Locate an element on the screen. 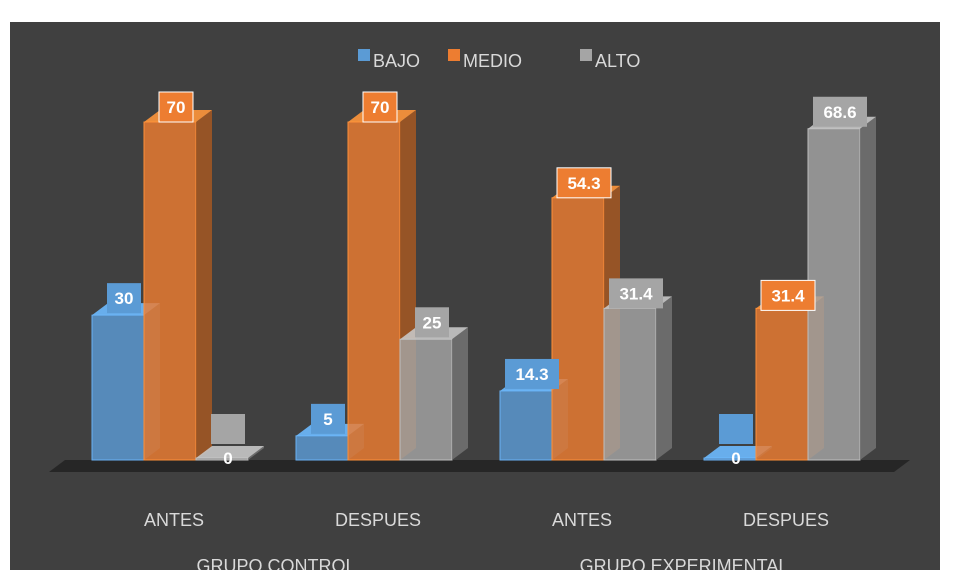 The height and width of the screenshot is (570, 953). data-label-text: 5 is located at coordinates (327, 419).